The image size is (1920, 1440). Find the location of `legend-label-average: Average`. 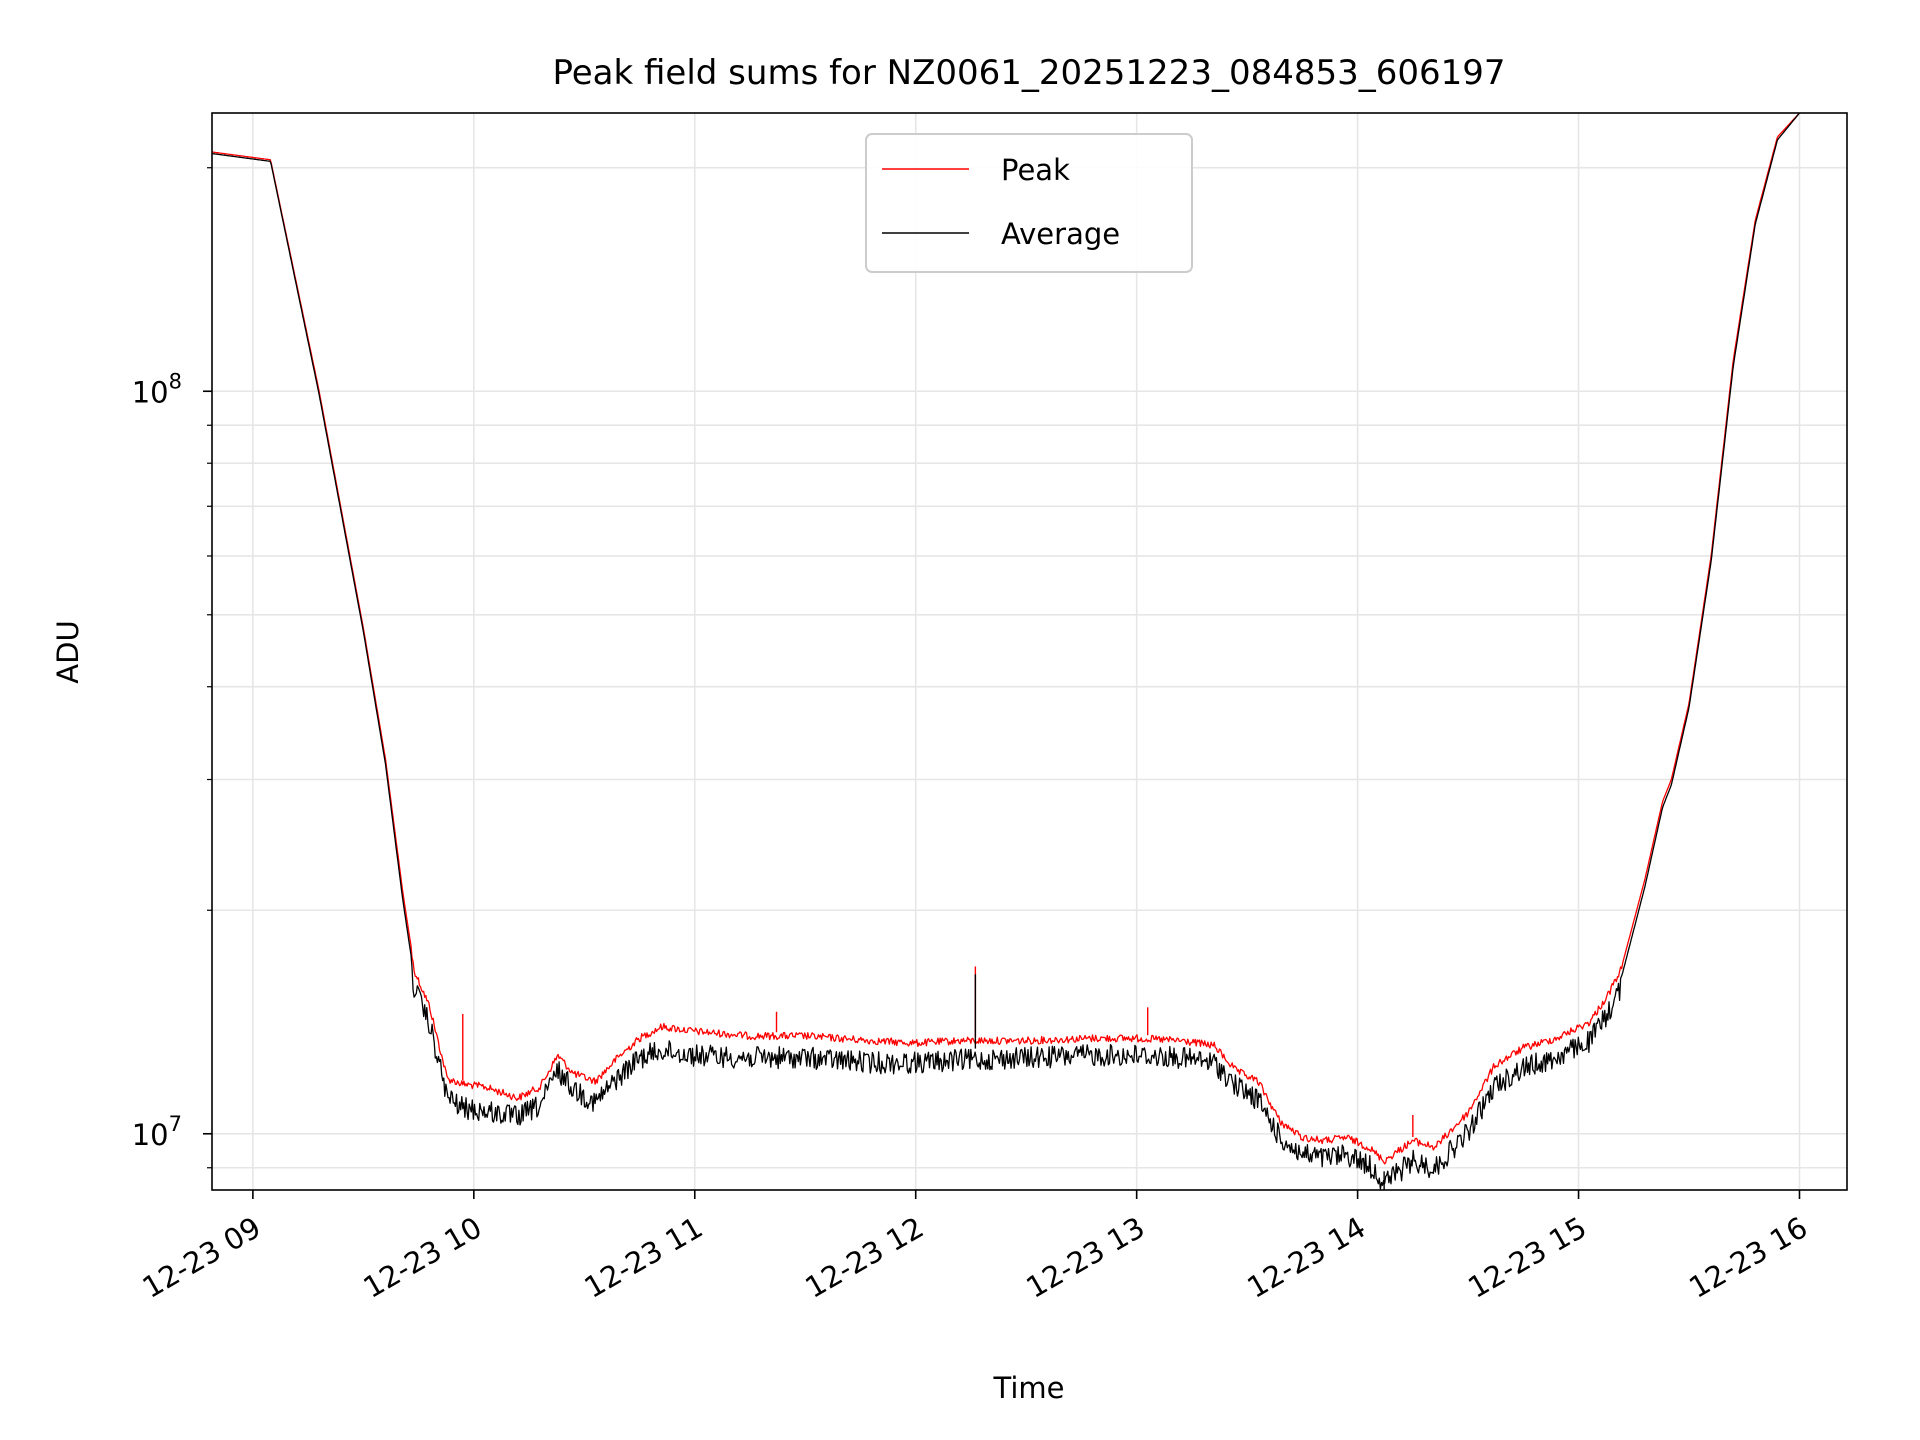

legend-label-average: Average is located at coordinates (1060, 234).